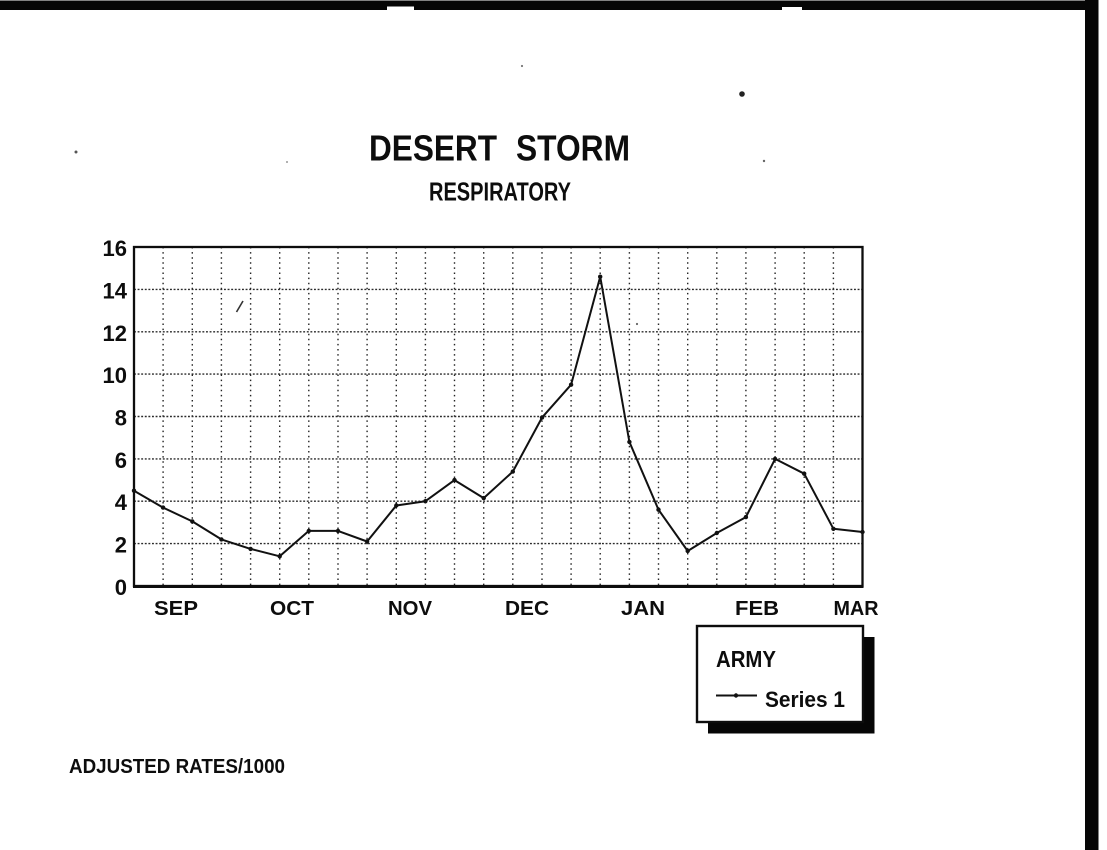 The height and width of the screenshot is (850, 1107). What do you see at coordinates (573, 148) in the screenshot?
I see `svg-text: STORM` at bounding box center [573, 148].